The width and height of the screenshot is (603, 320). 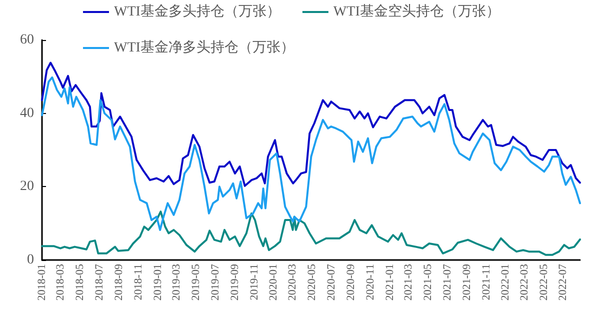 I want to click on x-tick-label: 2021-09, so click(x=467, y=282).